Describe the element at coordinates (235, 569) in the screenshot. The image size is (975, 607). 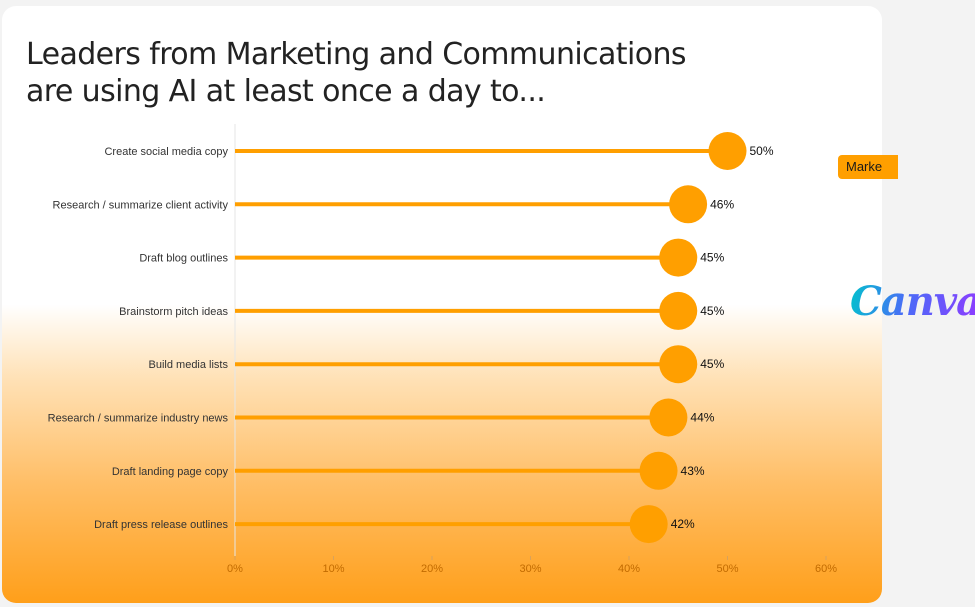
I see `x-tick-label: 0%` at that location.